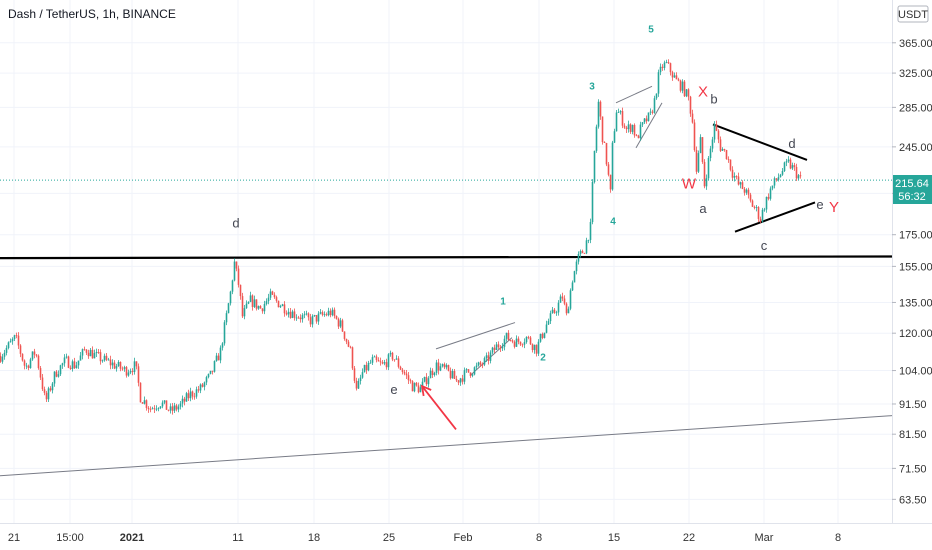 The image size is (932, 550). Describe the element at coordinates (915, 108) in the screenshot. I see `price-tick-label: 285.00` at that location.